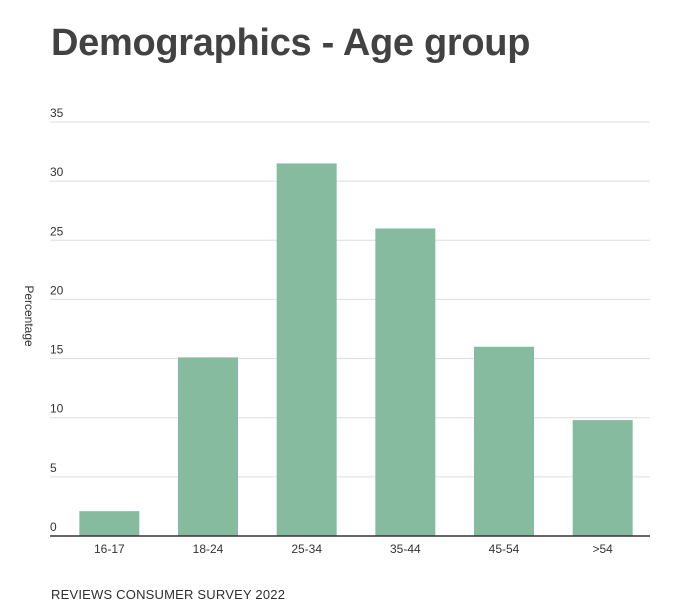  What do you see at coordinates (53, 527) in the screenshot?
I see `y-tick-label: 0` at bounding box center [53, 527].